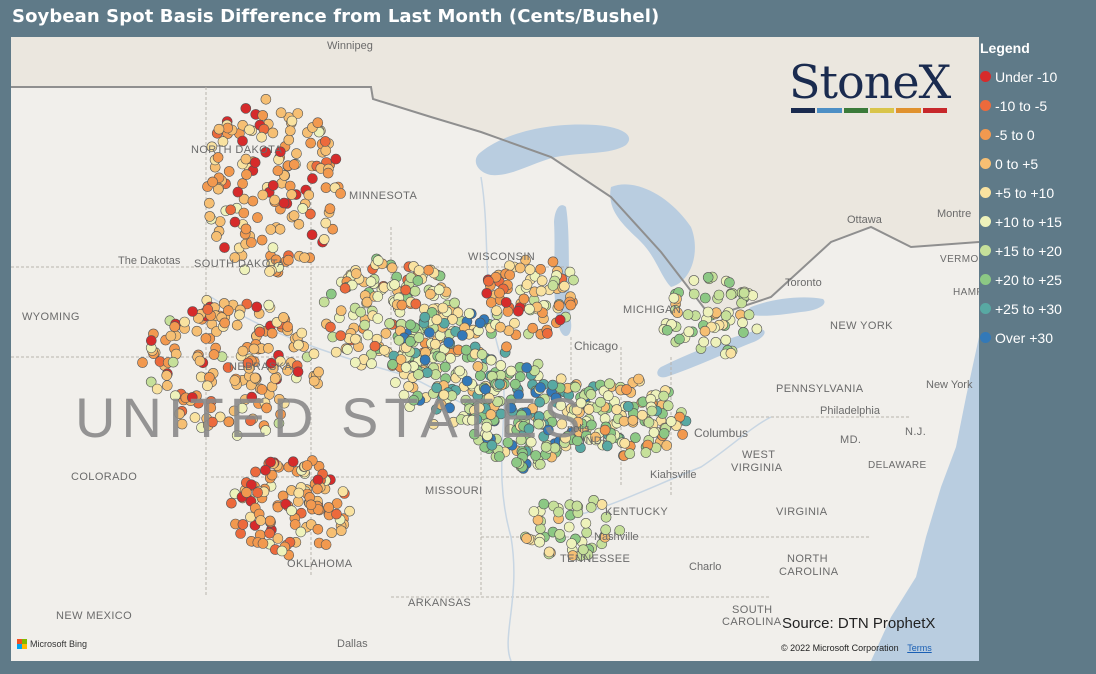 This screenshot has height=674, width=1096. Describe the element at coordinates (1021, 134) in the screenshot. I see `legend-item: -5 to 0` at that location.